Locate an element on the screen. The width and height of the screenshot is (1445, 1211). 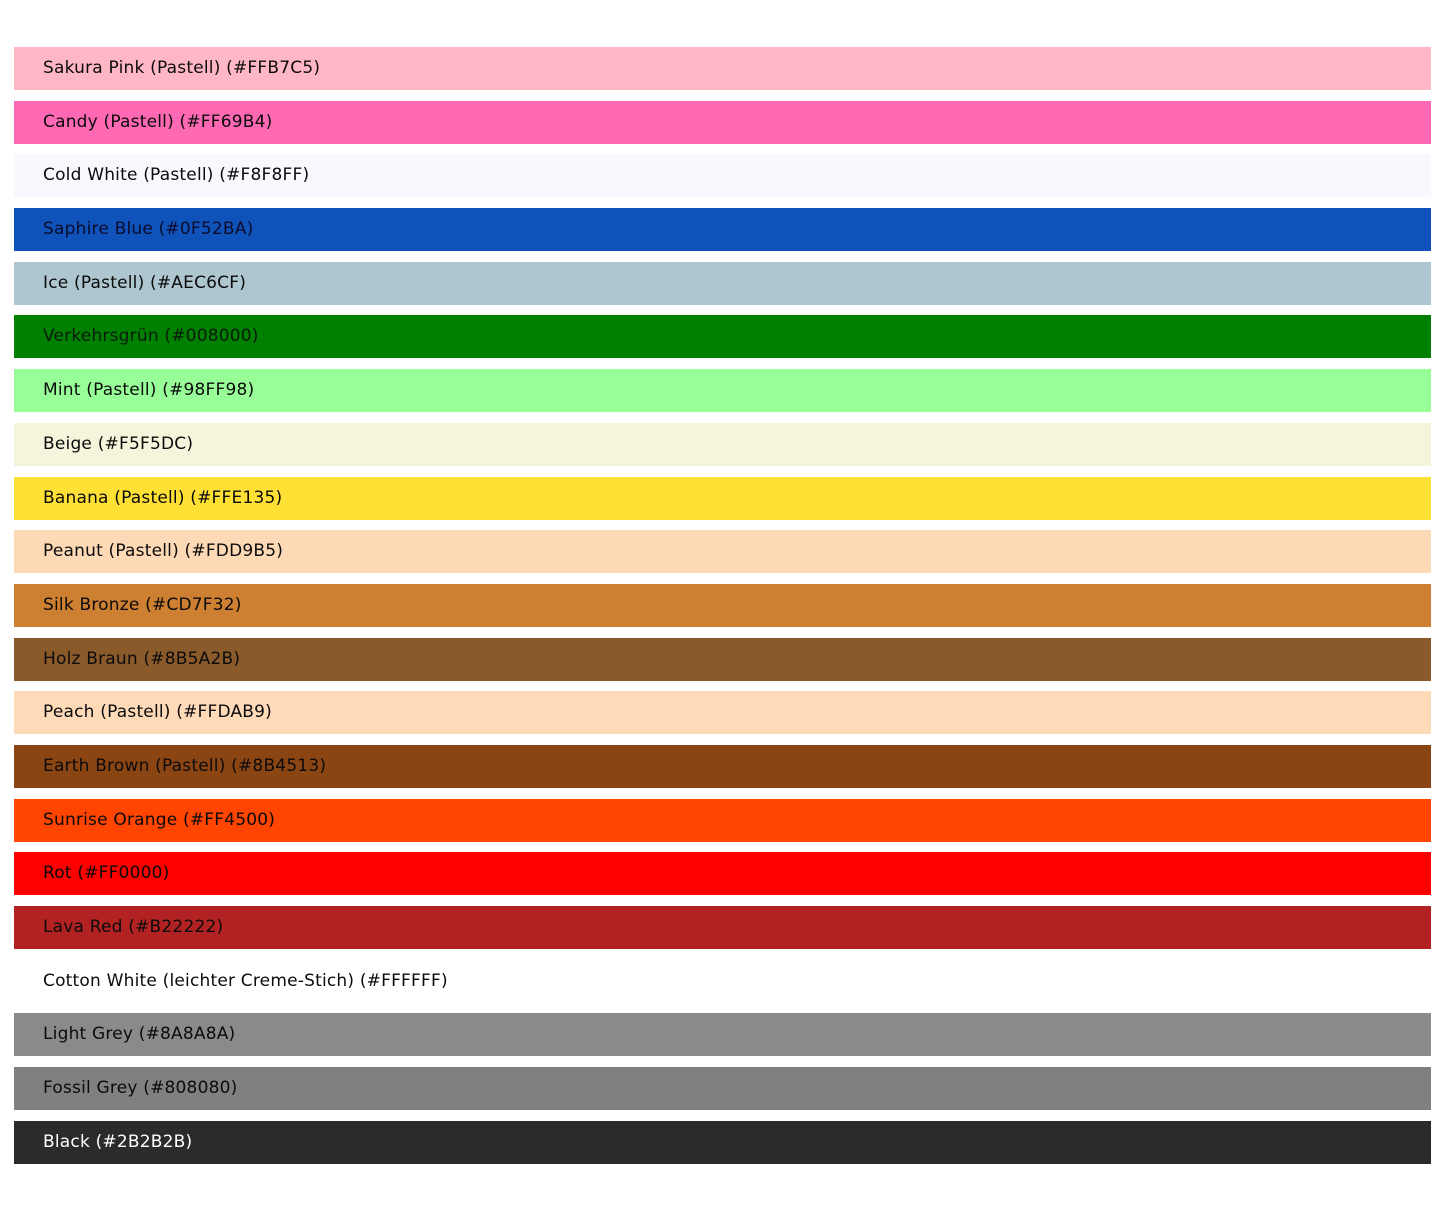
swatch-label: Lava Red (#B22222) is located at coordinates (133, 927).